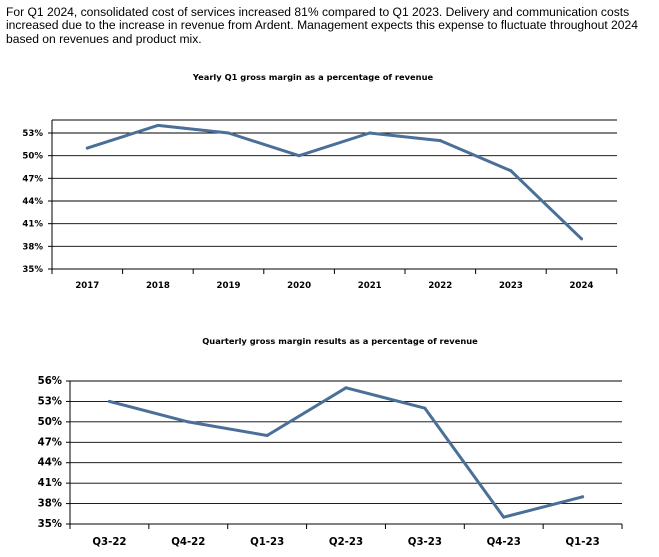 This screenshot has width=659, height=557. I want to click on x-tick-label-q-3: Q2-23, so click(346, 542).